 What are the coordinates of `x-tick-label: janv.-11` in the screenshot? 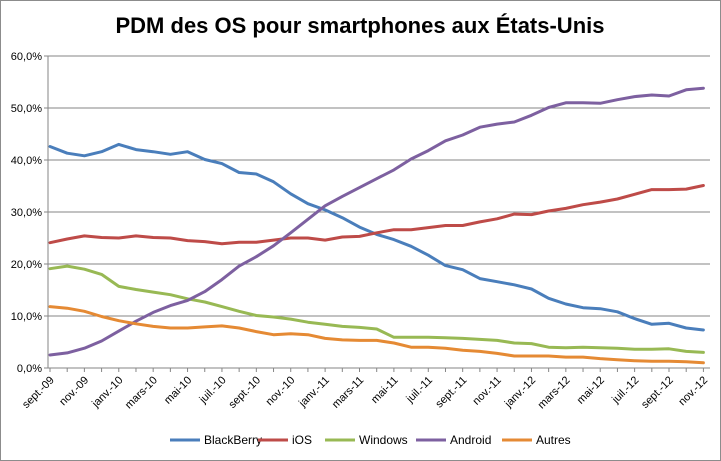 It's located at (314, 392).